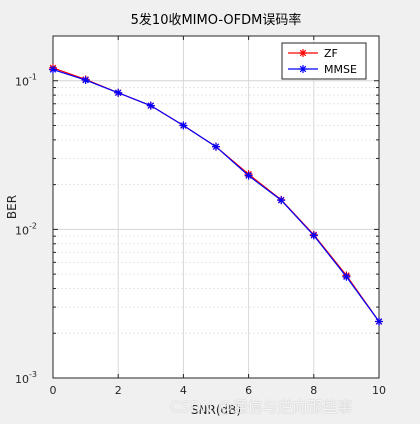 The image size is (420, 424). What do you see at coordinates (118, 390) in the screenshot?
I see `x-tick-label: 2` at bounding box center [118, 390].